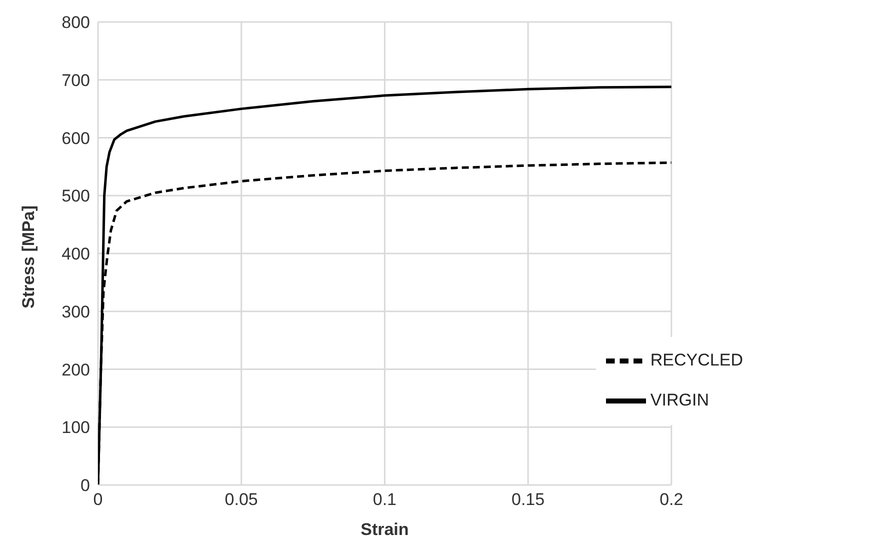  What do you see at coordinates (672, 500) in the screenshot?
I see `x-tick-label: 0.2` at bounding box center [672, 500].